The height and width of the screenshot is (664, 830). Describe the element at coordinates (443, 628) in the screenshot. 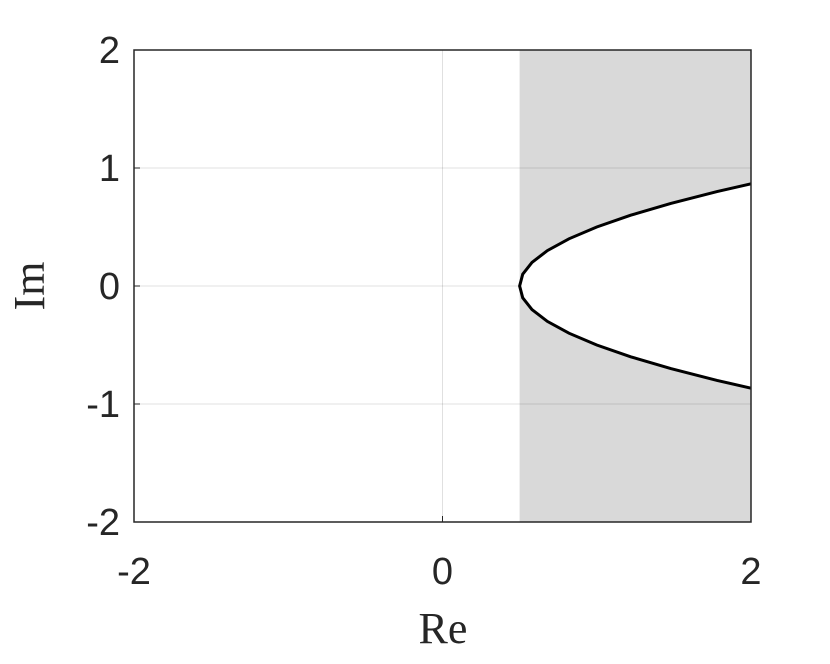

I see `x-axis-label: Re` at that location.